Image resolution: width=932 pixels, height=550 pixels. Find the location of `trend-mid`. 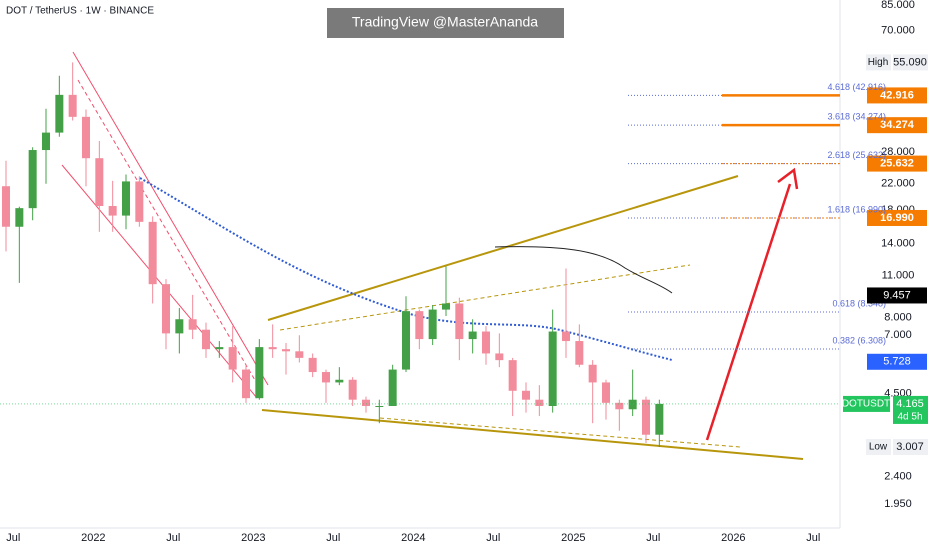

trend-mid is located at coordinates (485, 297).